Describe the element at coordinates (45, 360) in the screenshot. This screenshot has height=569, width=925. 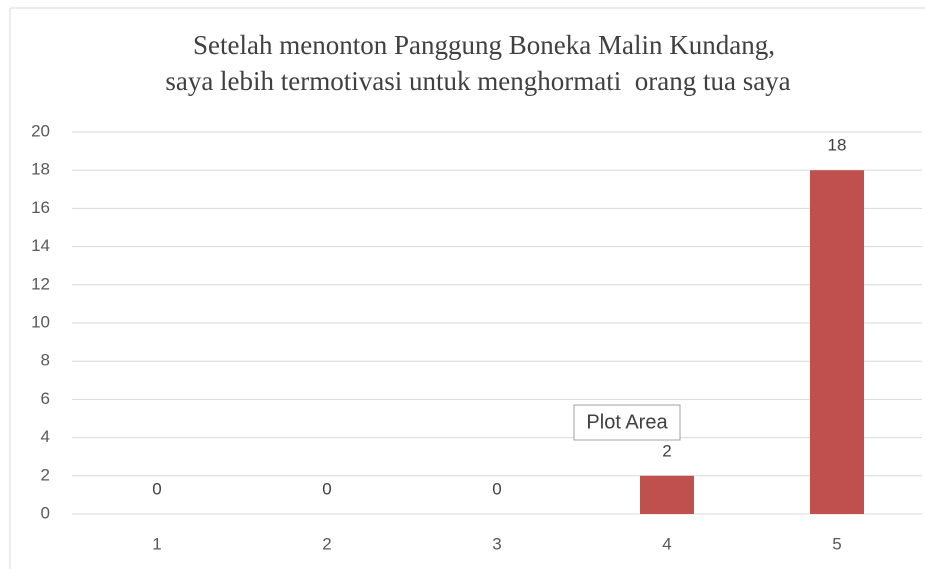
I see `y-tick-label: 8` at that location.